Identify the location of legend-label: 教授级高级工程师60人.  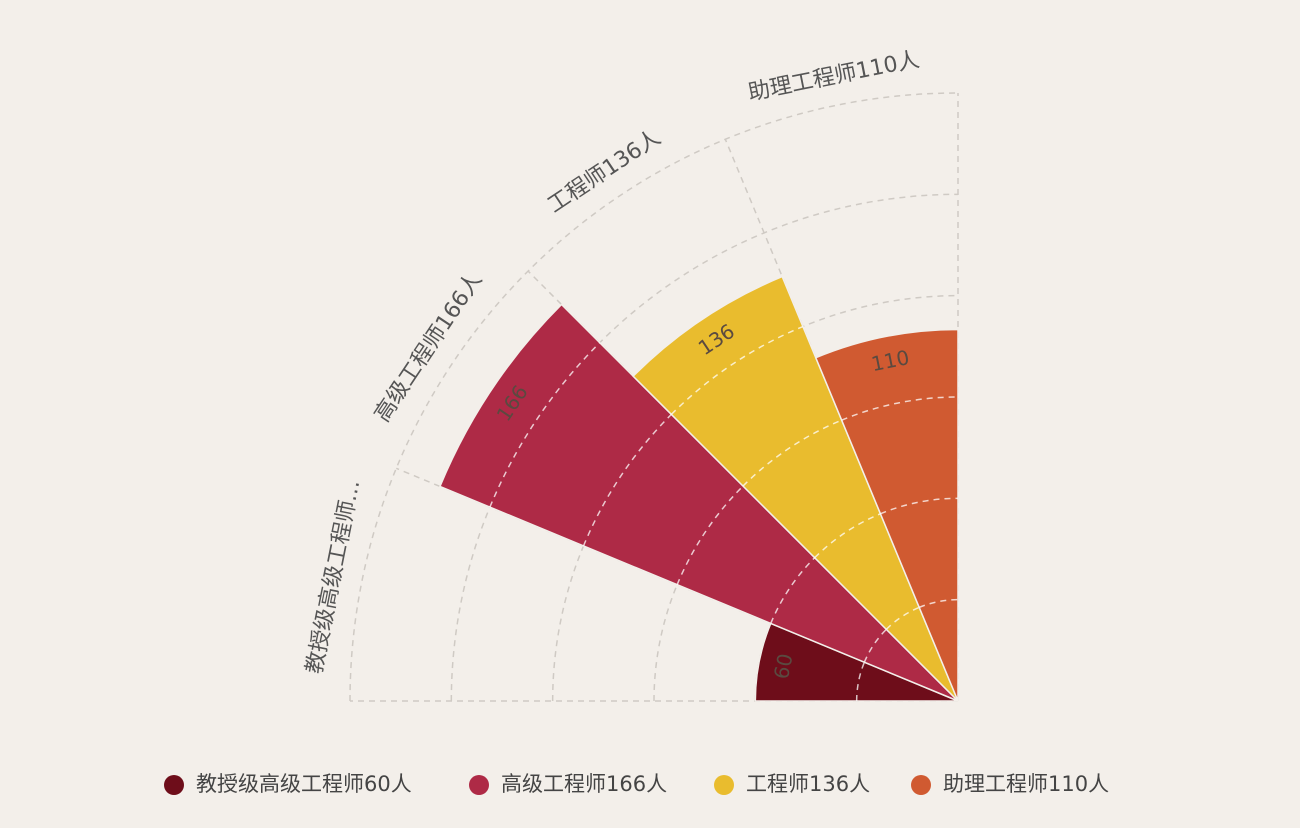
(304, 784).